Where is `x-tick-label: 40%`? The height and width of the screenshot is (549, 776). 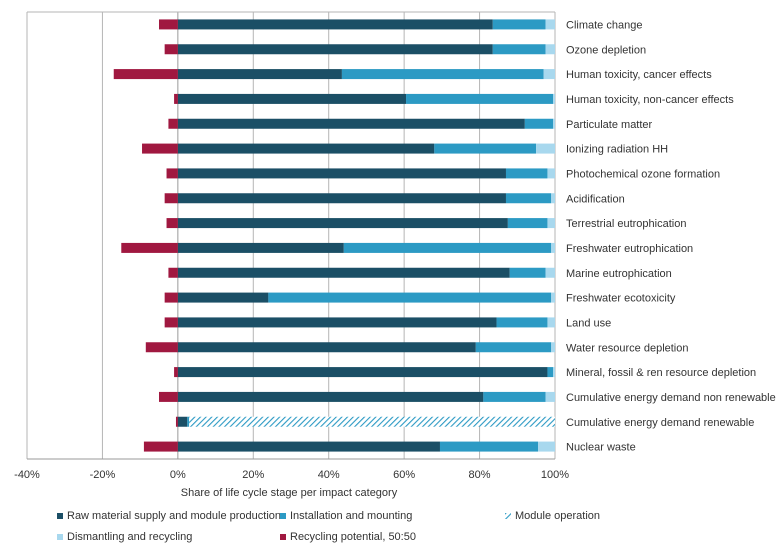
x-tick-label: 40% is located at coordinates (329, 475).